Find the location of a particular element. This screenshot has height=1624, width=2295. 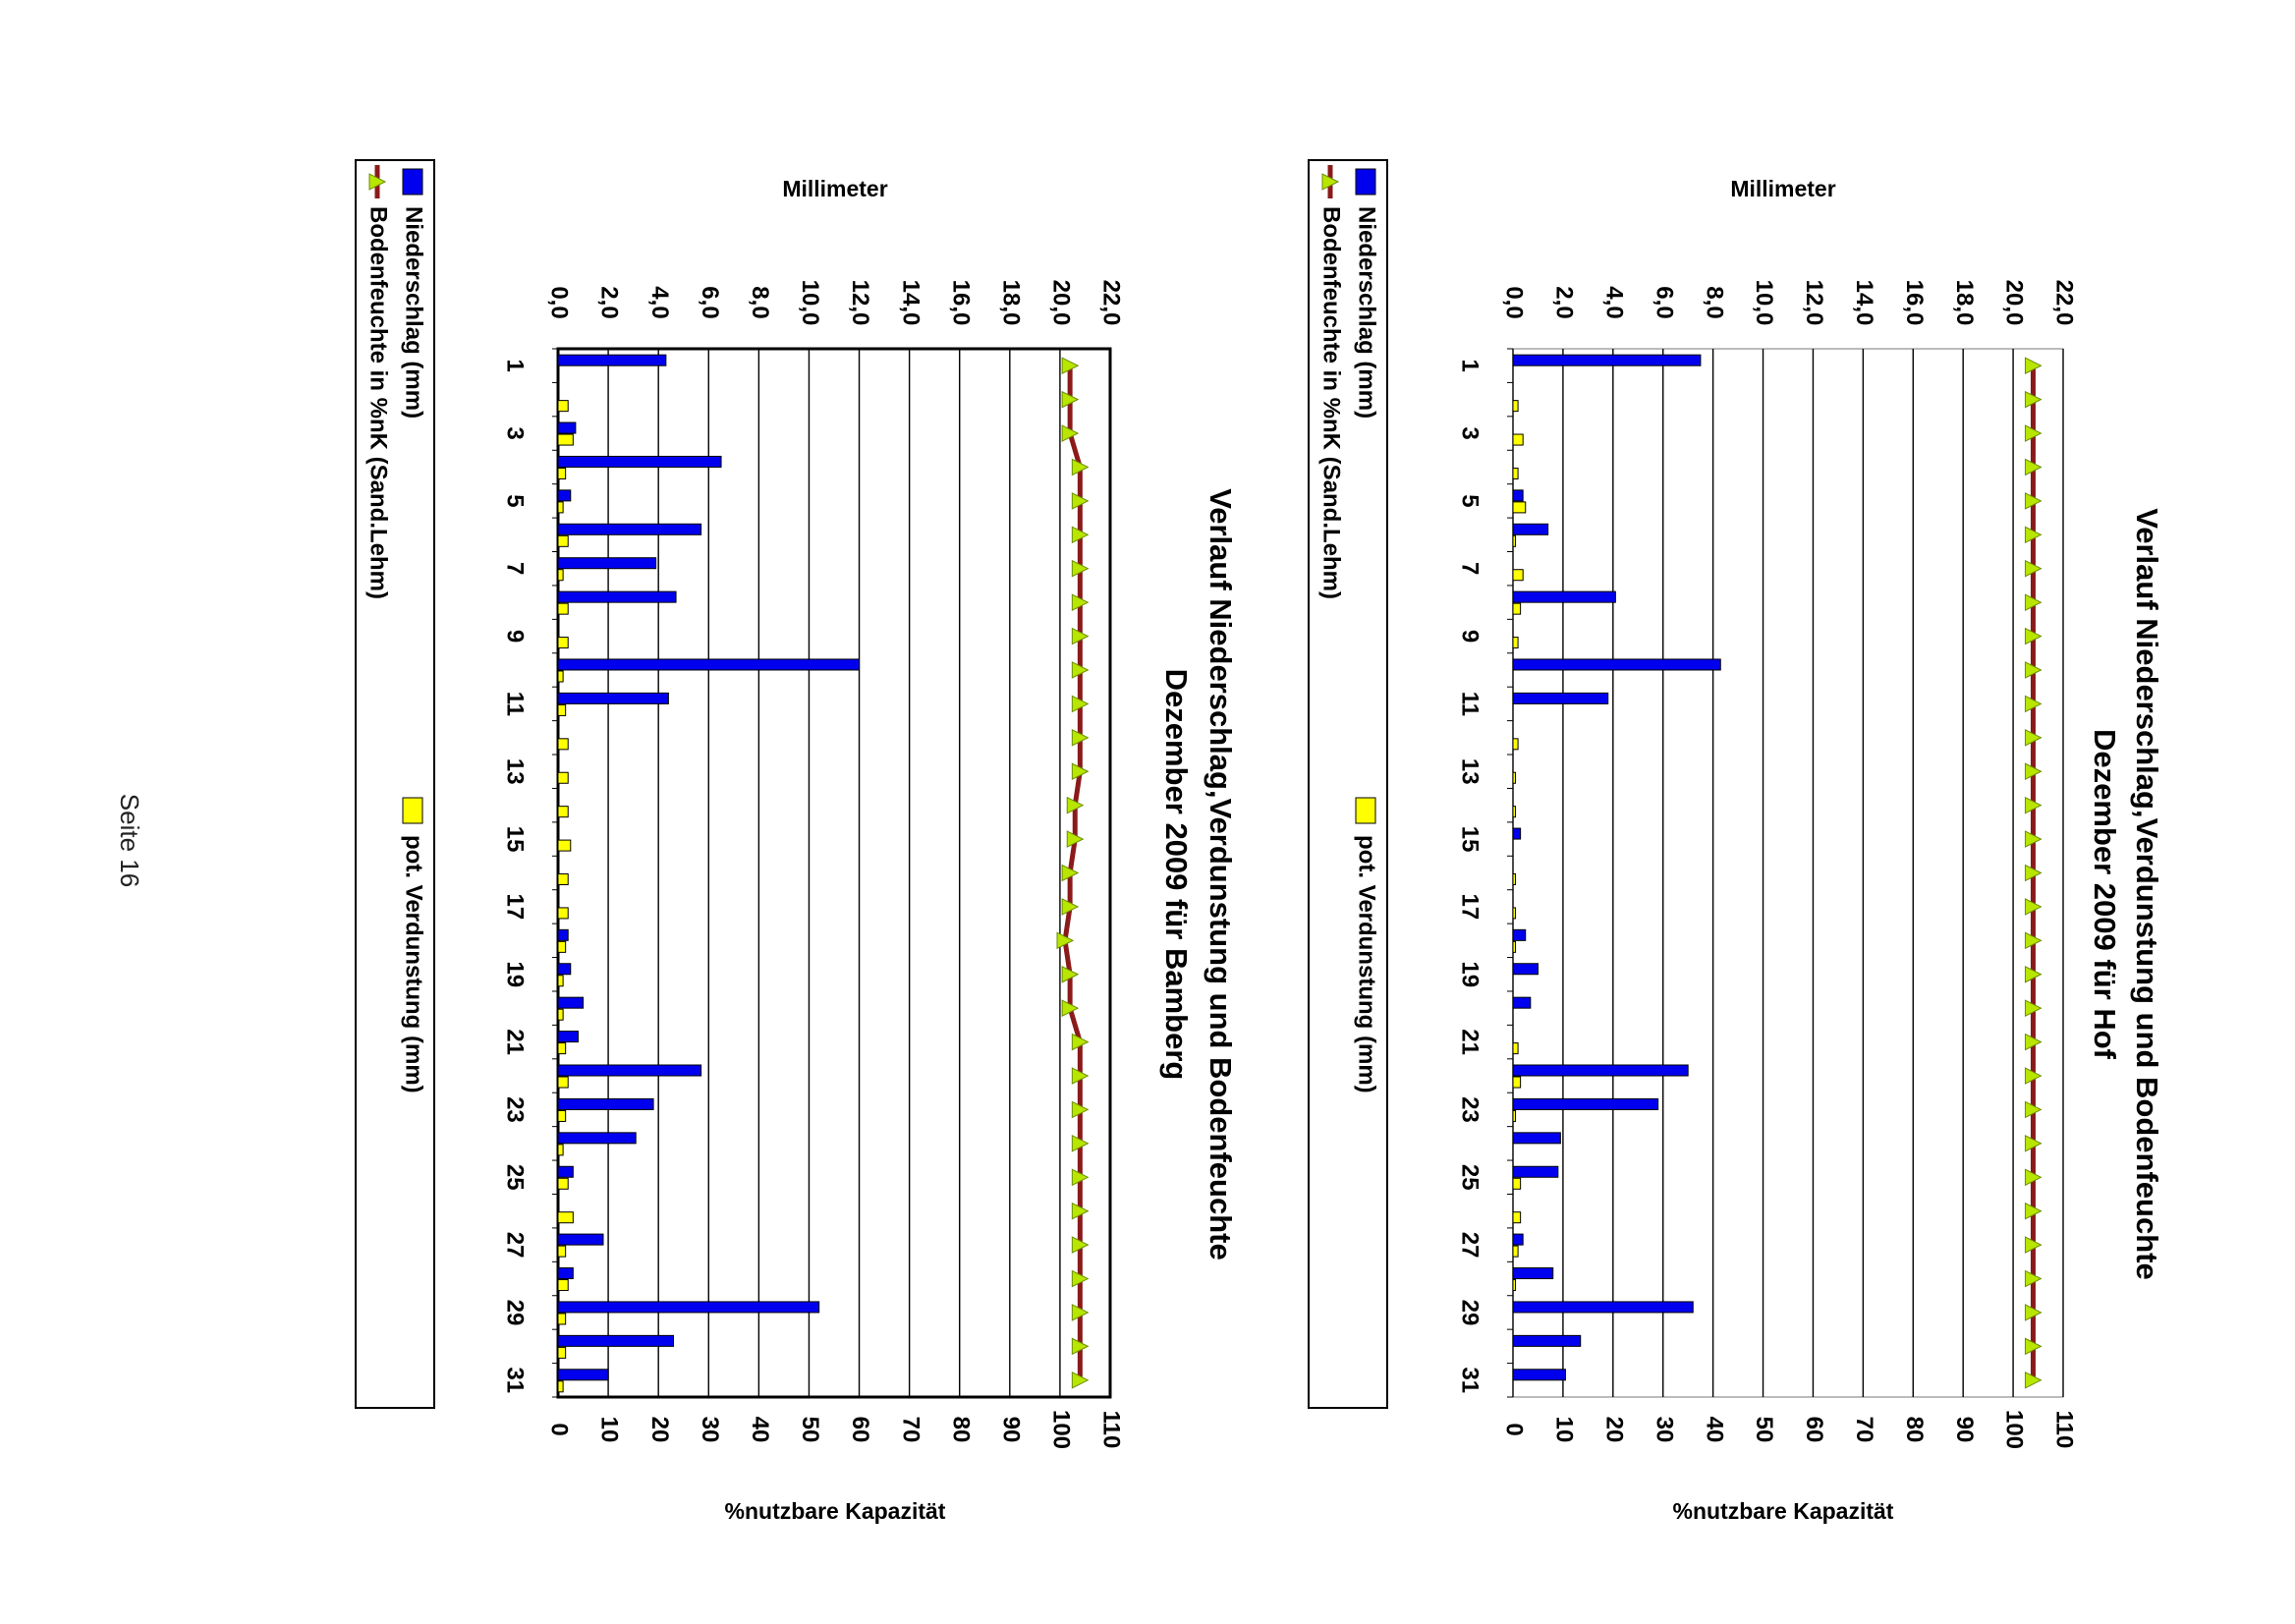

mm-tick-label: 14,0 is located at coordinates (1864, 303).